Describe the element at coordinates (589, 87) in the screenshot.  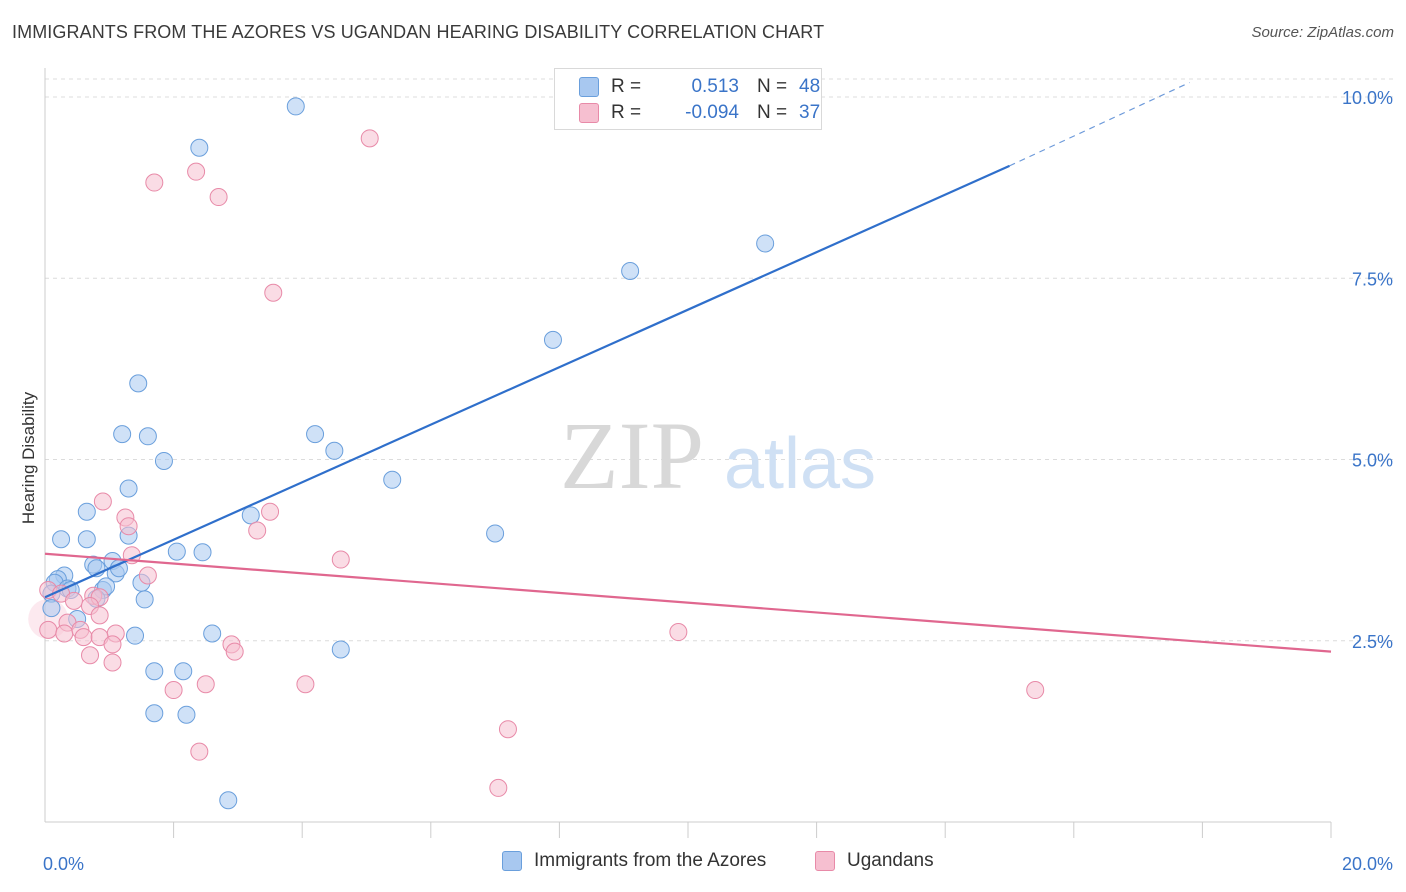
I see `stats-swatch-azores` at that location.